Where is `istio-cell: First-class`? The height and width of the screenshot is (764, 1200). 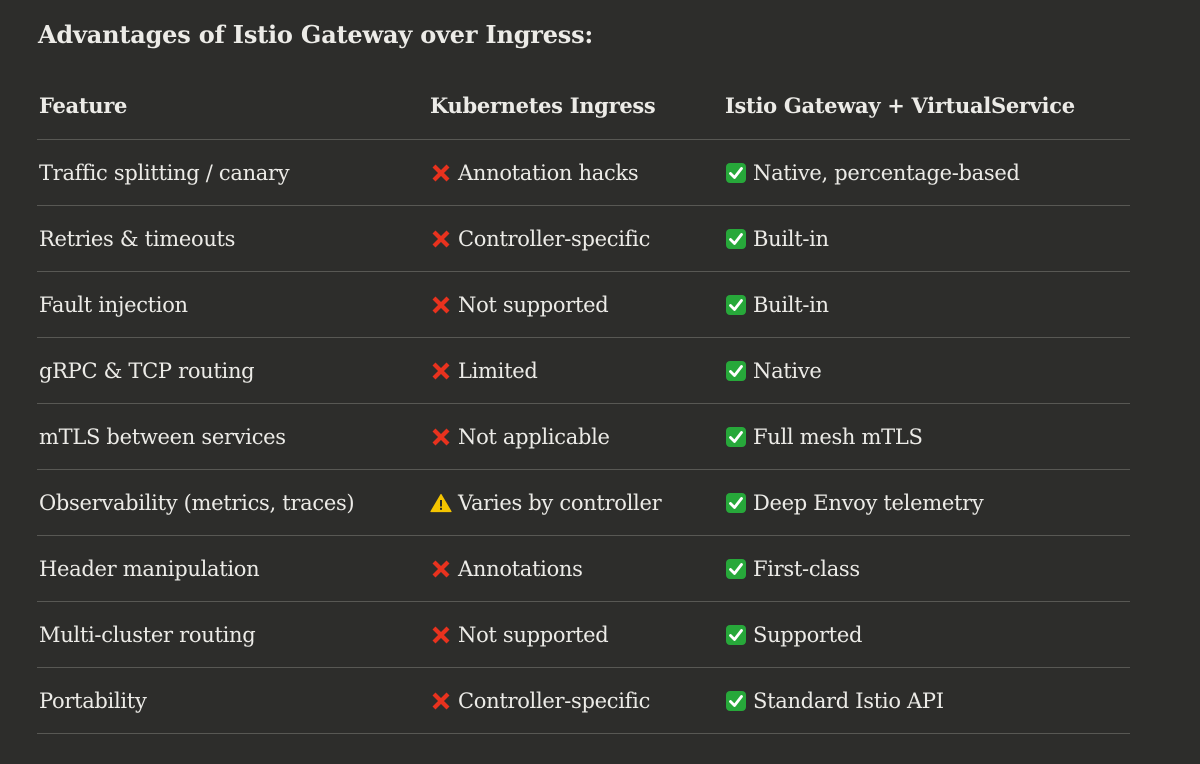 istio-cell: First-class is located at coordinates (792, 568).